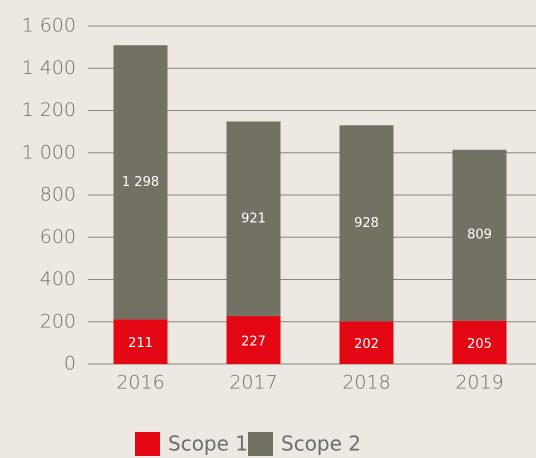 The width and height of the screenshot is (536, 458). What do you see at coordinates (49, 110) in the screenshot?
I see `y-tick-label: 1 200` at bounding box center [49, 110].